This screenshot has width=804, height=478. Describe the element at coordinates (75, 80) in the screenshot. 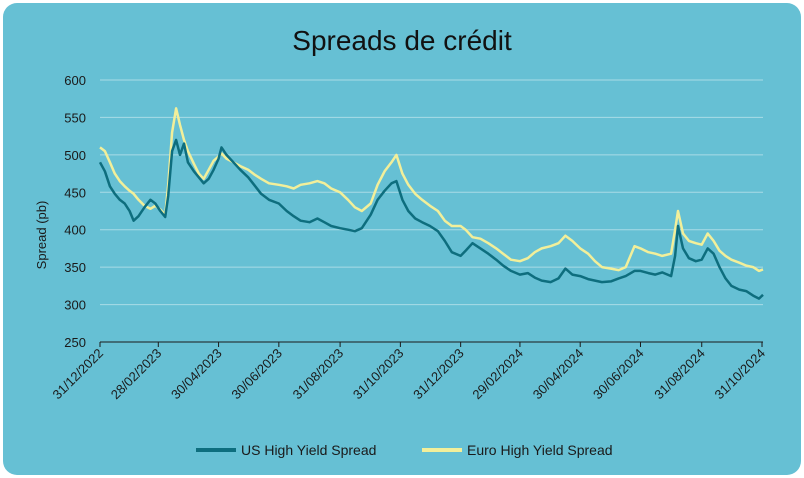

I see `y-tick-label: 600` at that location.